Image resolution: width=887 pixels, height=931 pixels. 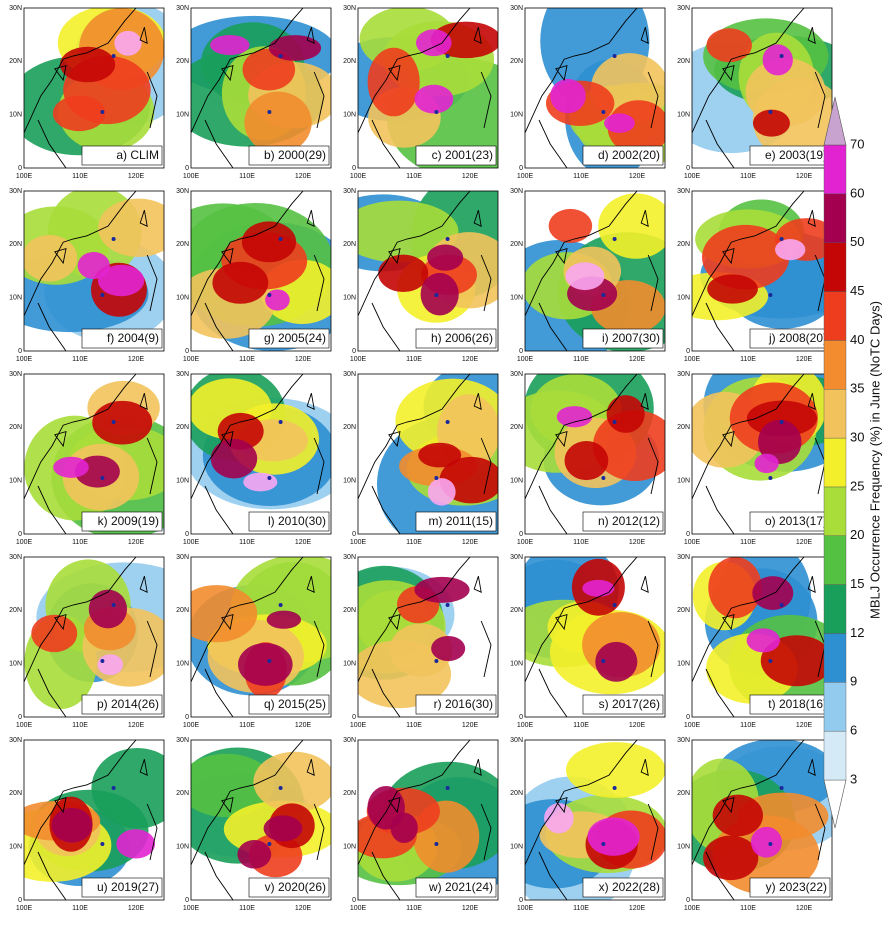 What do you see at coordinates (460, 887) in the screenshot?
I see `panel-label: w) 2021(24)` at bounding box center [460, 887].